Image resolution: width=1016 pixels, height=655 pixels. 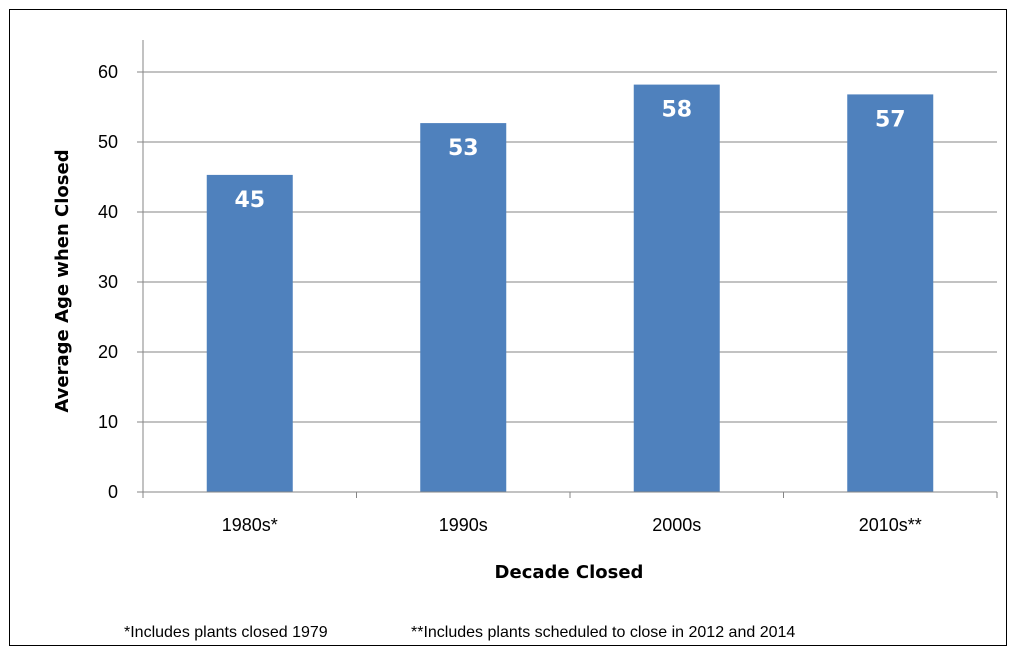 What do you see at coordinates (890, 119) in the screenshot?
I see `data-label-3: 57` at bounding box center [890, 119].